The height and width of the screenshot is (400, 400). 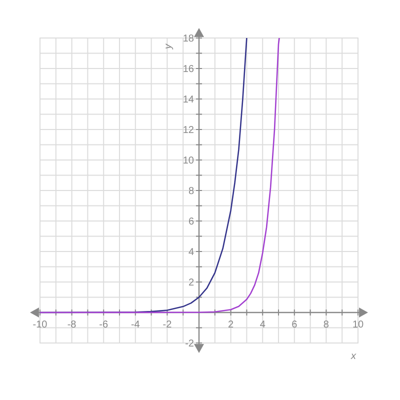 What do you see at coordinates (191, 283) in the screenshot?
I see `y-tick-label: 2` at bounding box center [191, 283].